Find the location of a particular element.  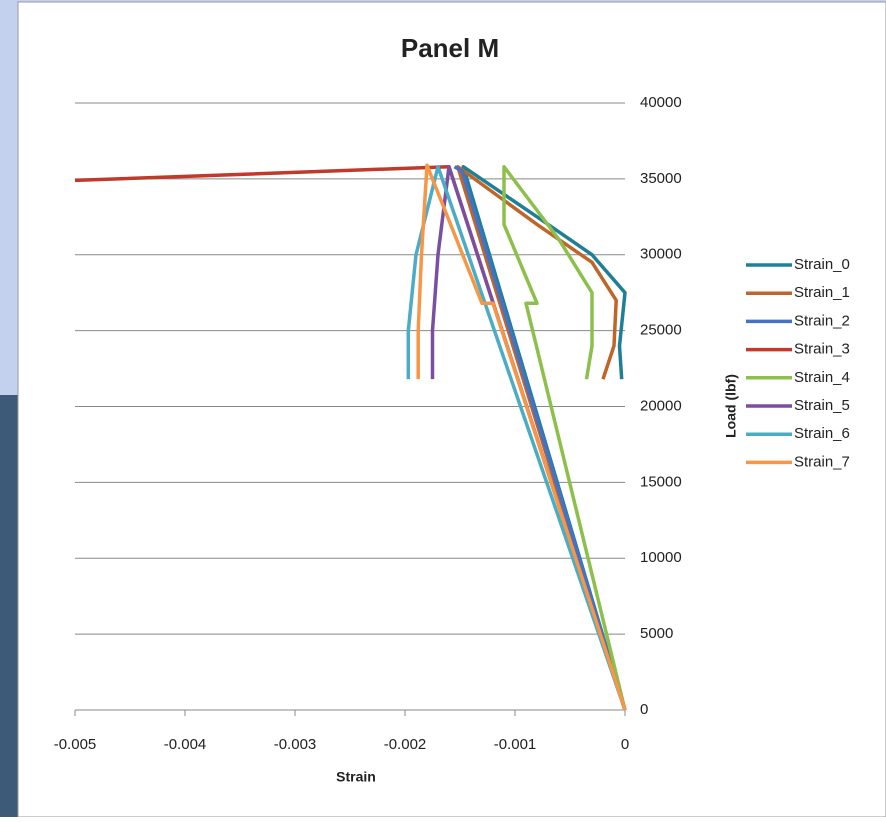

x-tick-label: 0 is located at coordinates (625, 744).